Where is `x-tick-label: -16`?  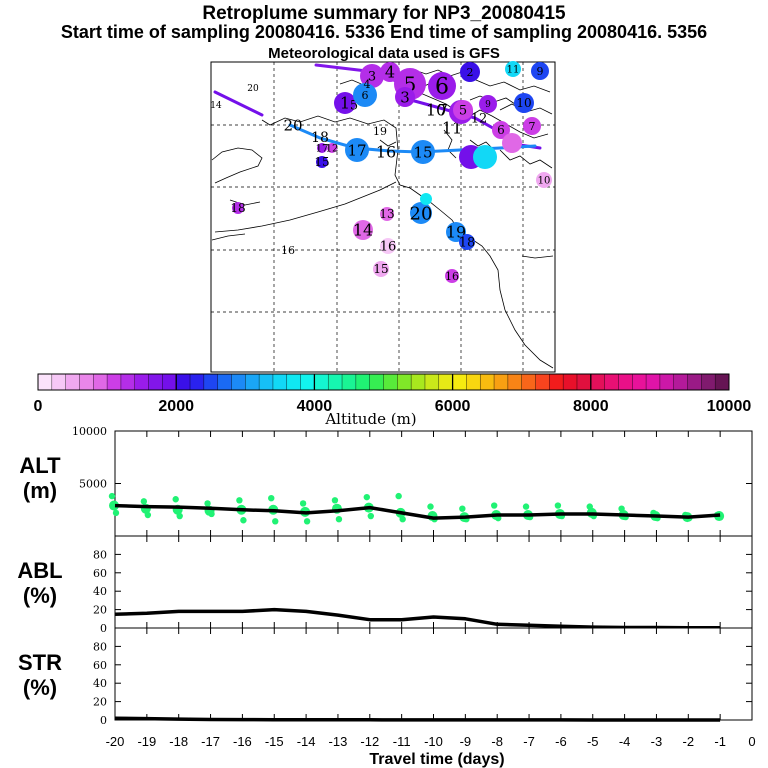 x-tick-label: -16 is located at coordinates (242, 741).